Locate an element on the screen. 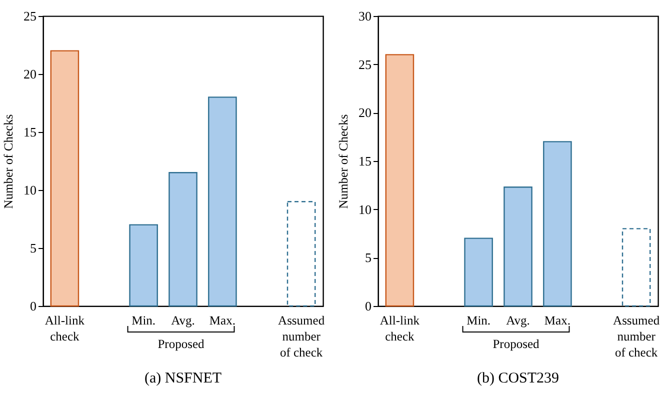 This screenshot has height=413, width=670. y-tick-label: 30 is located at coordinates (365, 16).